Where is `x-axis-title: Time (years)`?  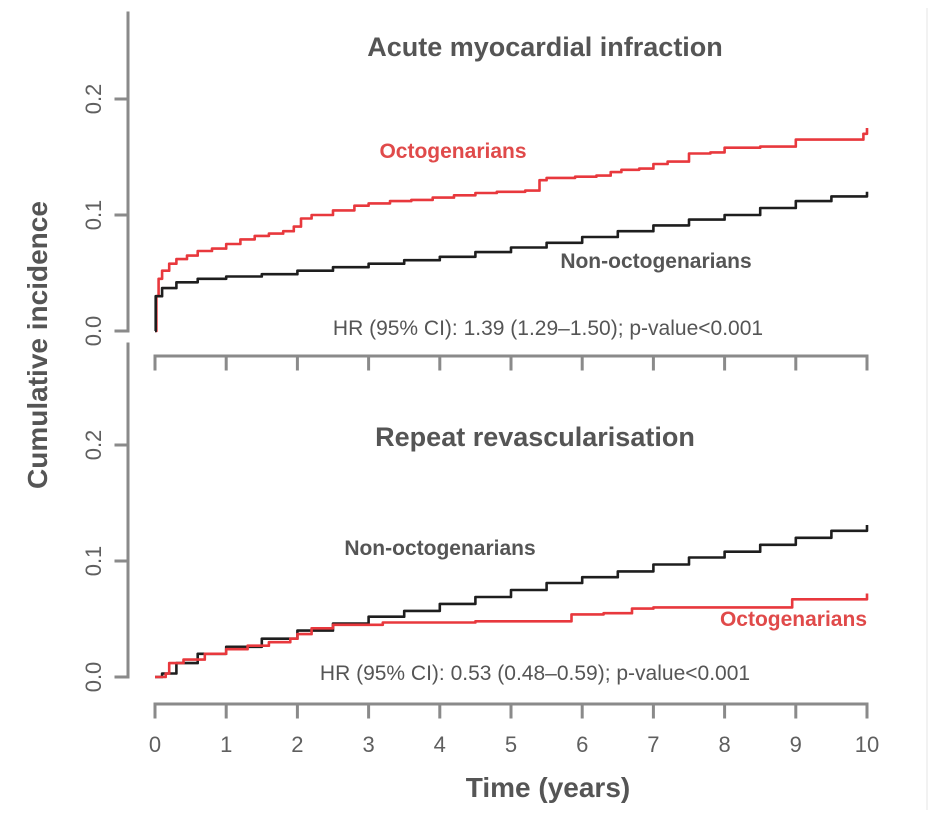 x-axis-title: Time (years) is located at coordinates (548, 787).